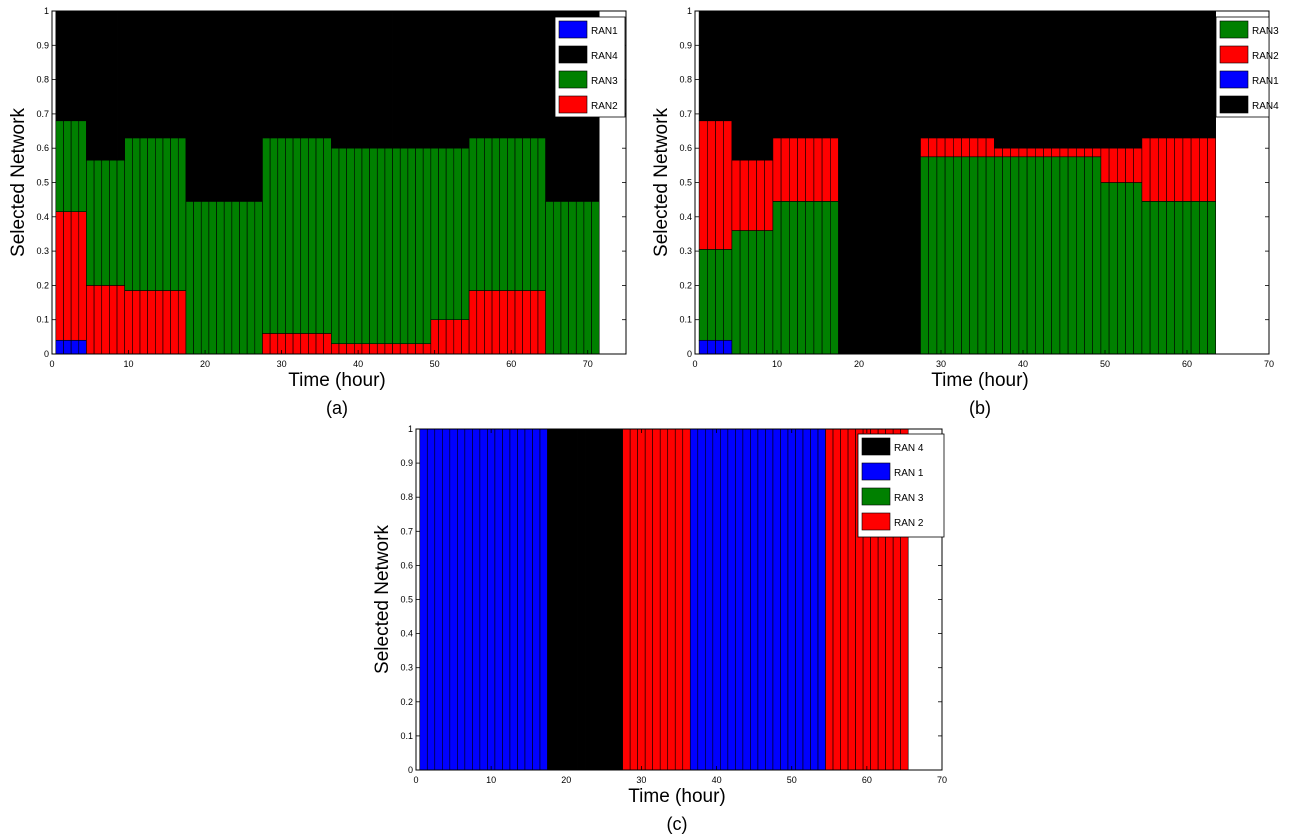  I want to click on y-tick-label: 0, so click(46, 354).